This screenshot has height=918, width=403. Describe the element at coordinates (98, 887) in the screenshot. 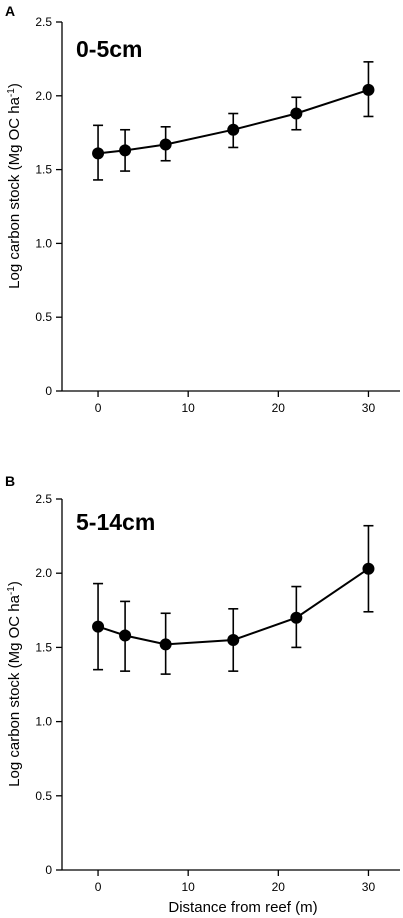

I see `panel-b-x-tick-label: 0` at that location.